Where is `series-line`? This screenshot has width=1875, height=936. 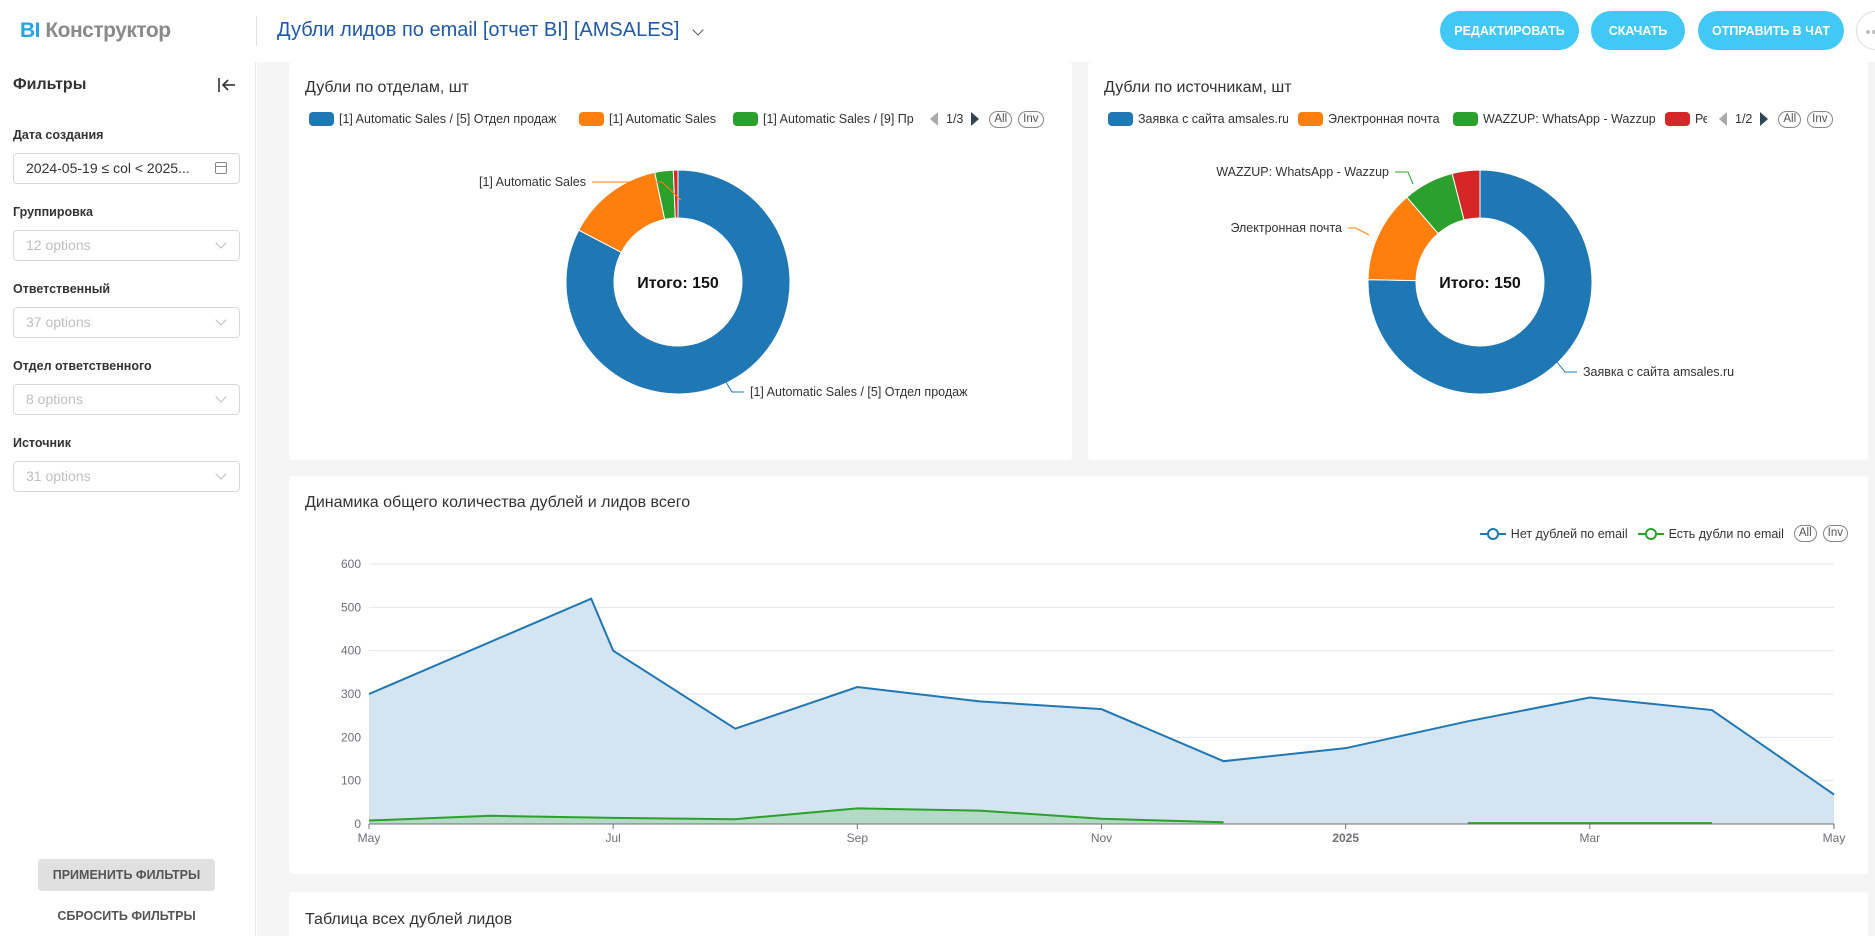
series-line is located at coordinates (796, 815).